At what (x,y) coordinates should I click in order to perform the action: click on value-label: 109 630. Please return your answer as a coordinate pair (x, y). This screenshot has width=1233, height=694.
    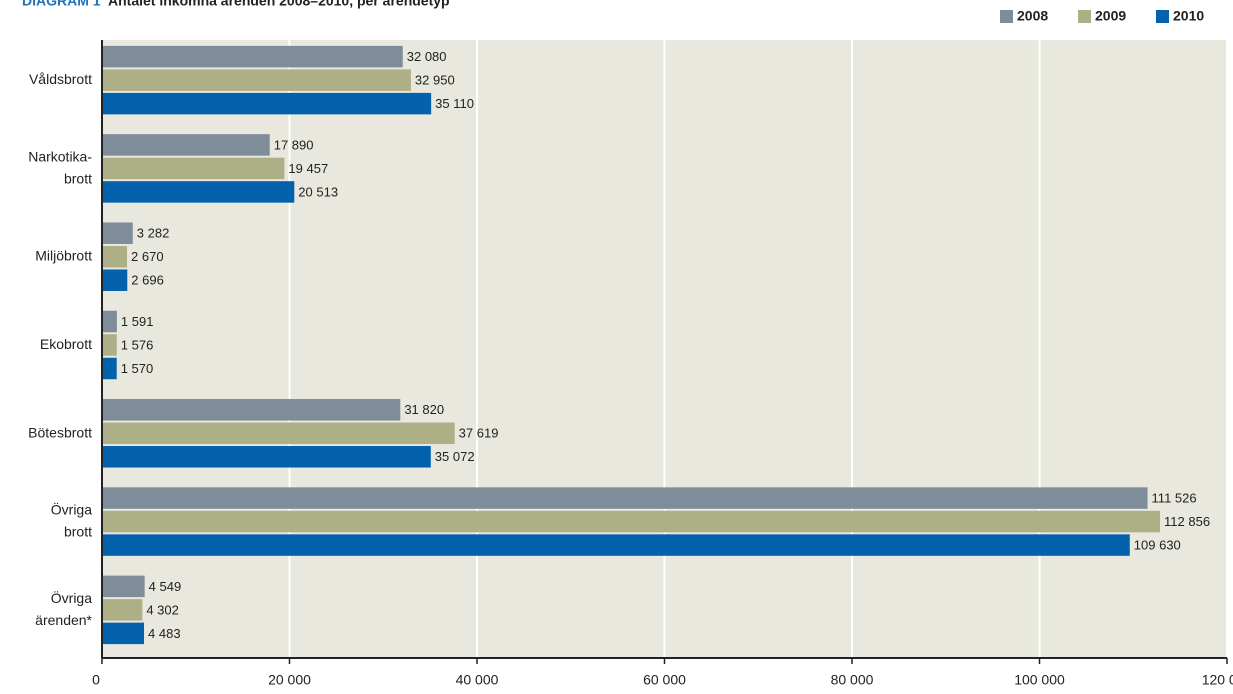
    Looking at the image, I should click on (1157, 545).